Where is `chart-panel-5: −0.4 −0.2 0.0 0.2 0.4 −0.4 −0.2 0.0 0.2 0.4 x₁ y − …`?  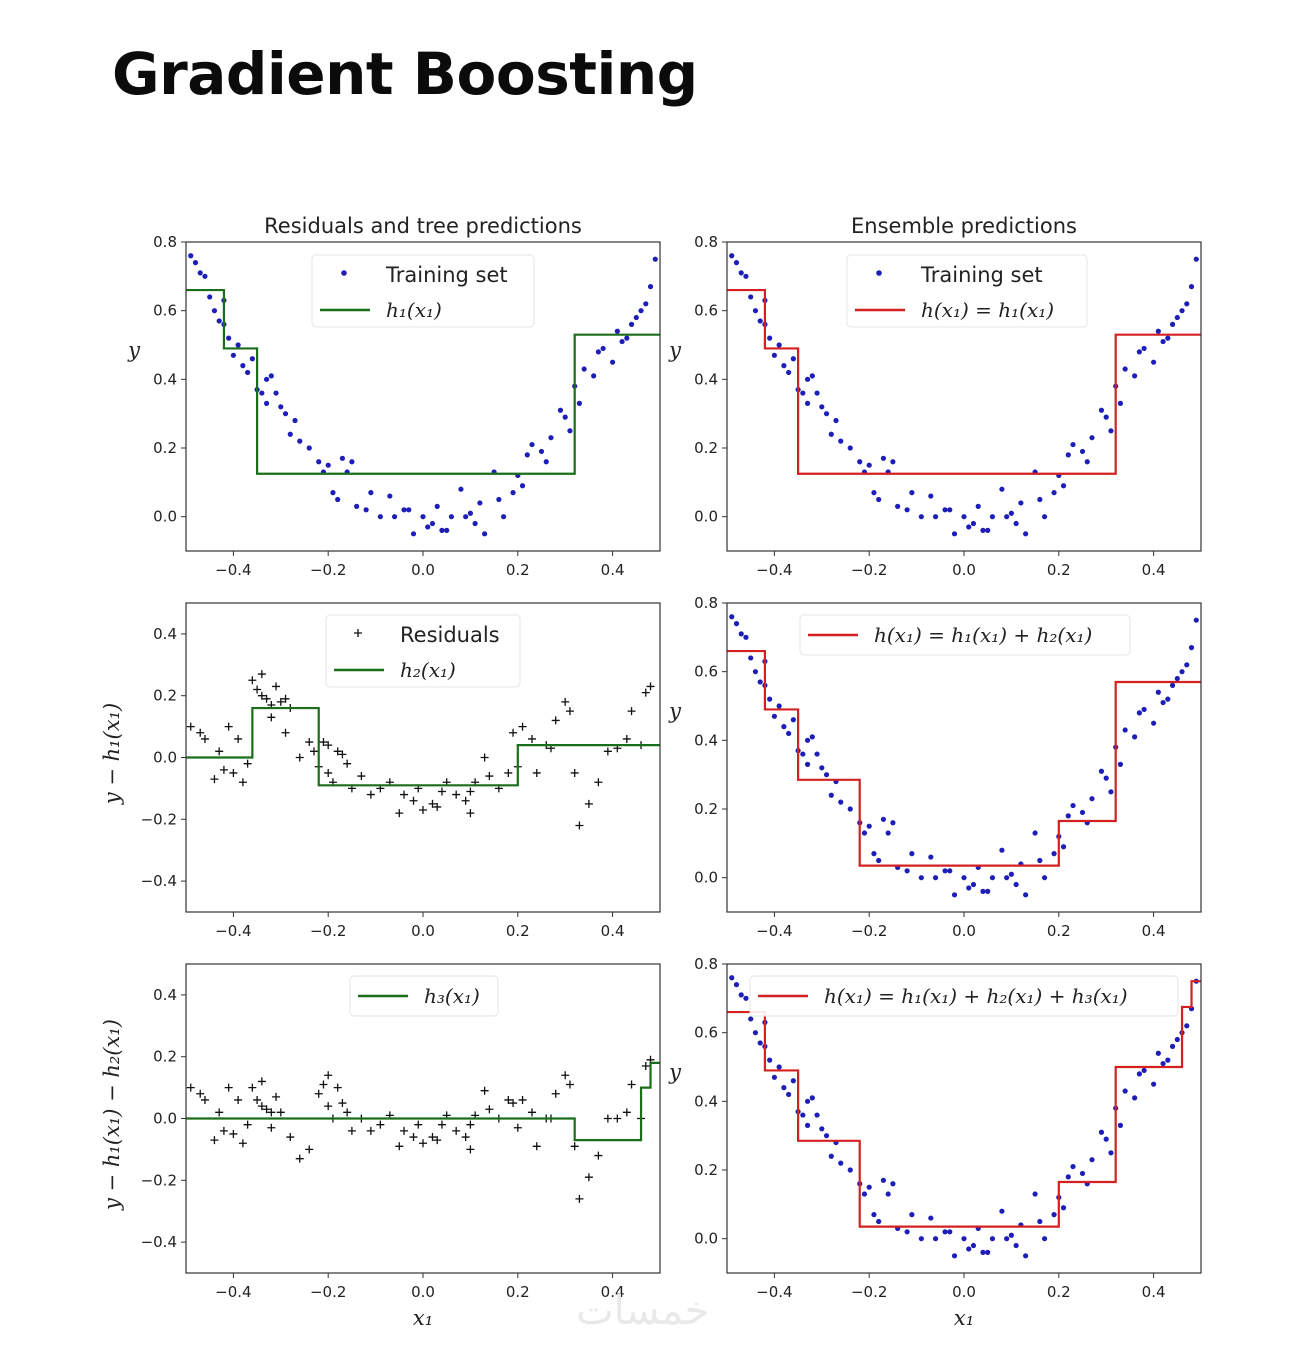 chart-panel-5: −0.4 −0.2 0.0 0.2 0.4 −0.4 −0.2 0.0 0.2 0.4 x₁ y − … is located at coordinates (380, 1146).